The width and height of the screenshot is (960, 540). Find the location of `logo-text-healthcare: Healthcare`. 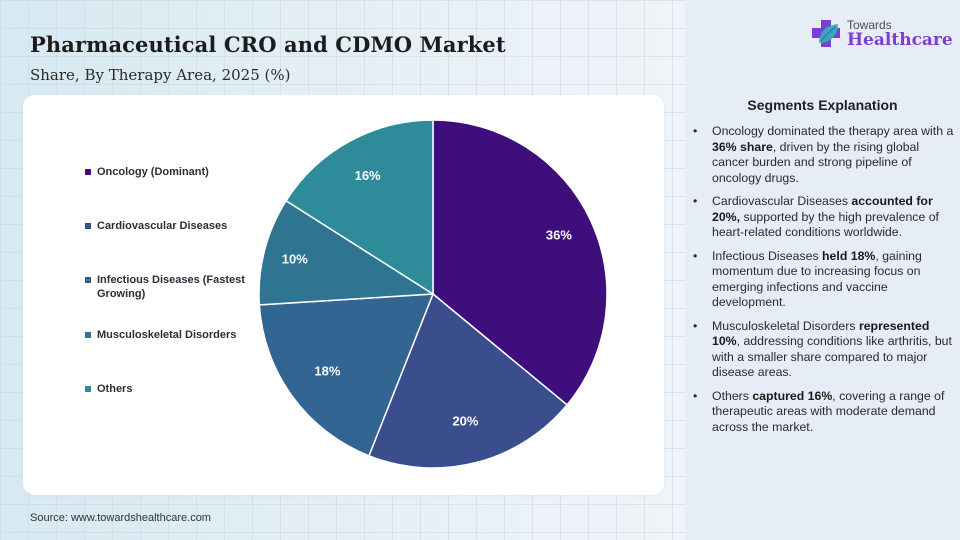

logo-text-healthcare: Healthcare is located at coordinates (900, 40).